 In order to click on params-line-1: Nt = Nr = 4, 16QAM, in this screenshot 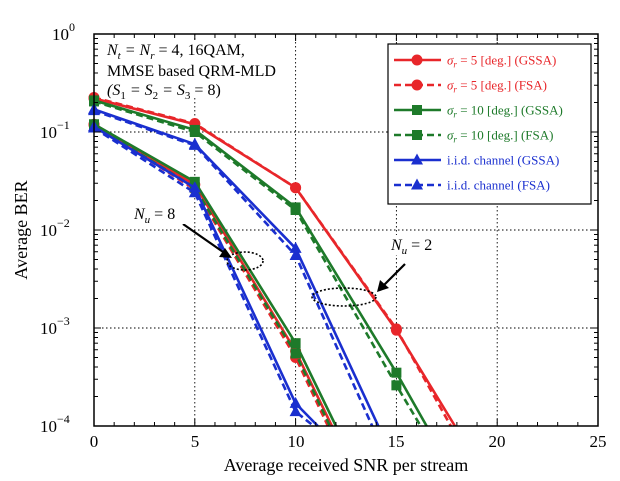, I will do `click(175, 52)`.